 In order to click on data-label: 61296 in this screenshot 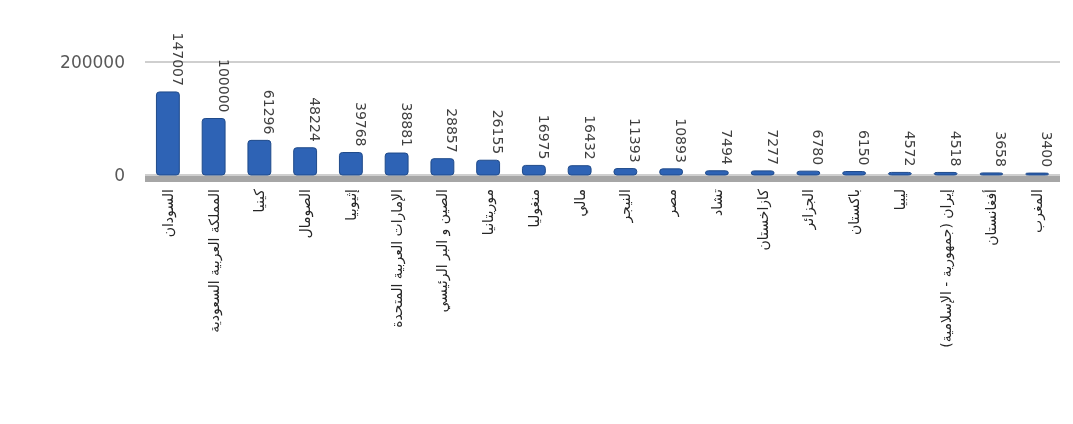, I will do `click(269, 112)`.